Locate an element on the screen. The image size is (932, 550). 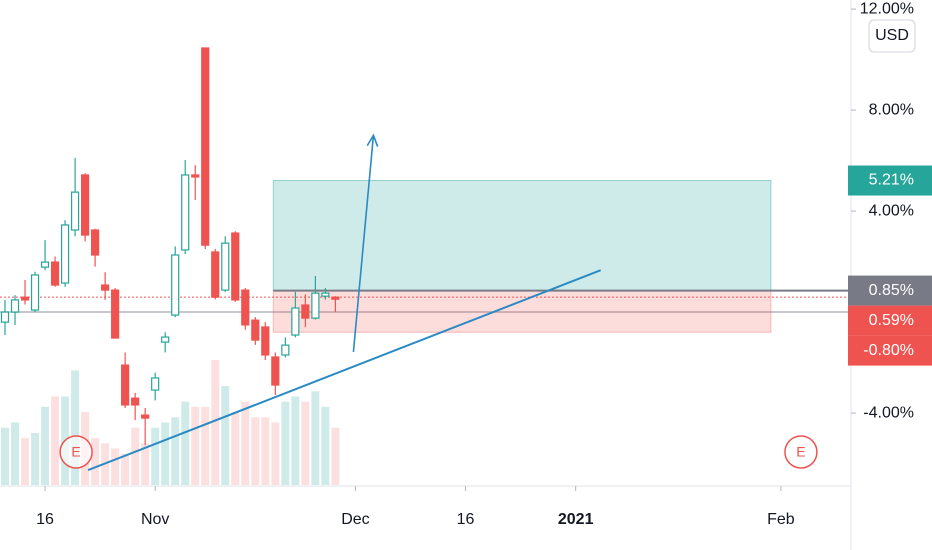
price-label: -0.80% is located at coordinates (888, 350).